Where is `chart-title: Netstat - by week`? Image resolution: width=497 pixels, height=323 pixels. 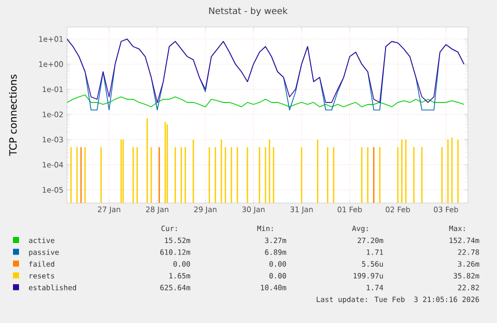 chart-title: Netstat - by week is located at coordinates (248, 11).